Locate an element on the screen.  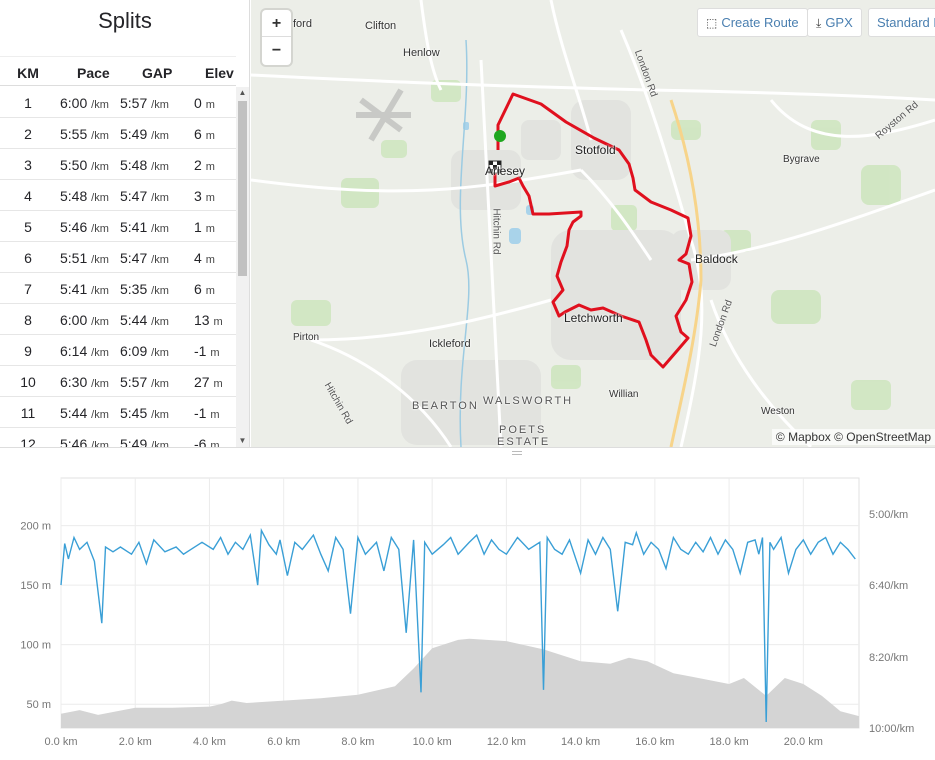
split-km: 5 is located at coordinates (28, 227).